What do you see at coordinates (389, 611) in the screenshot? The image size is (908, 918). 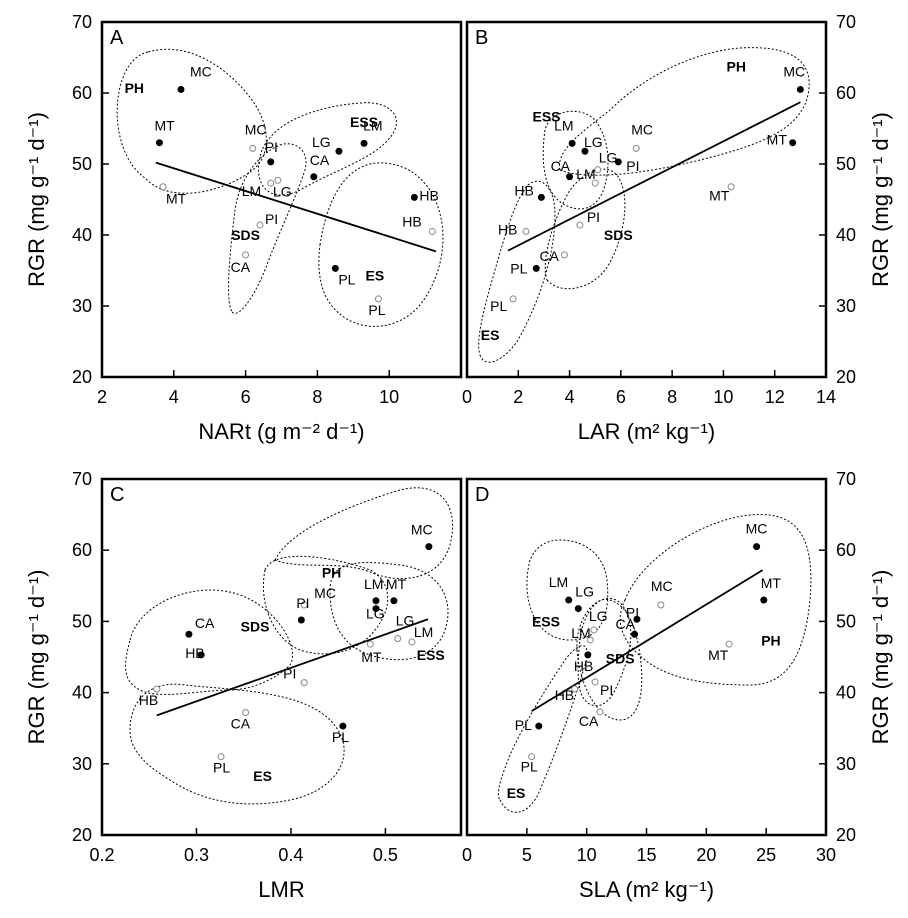 I see `cluster-ess-outline` at bounding box center [389, 611].